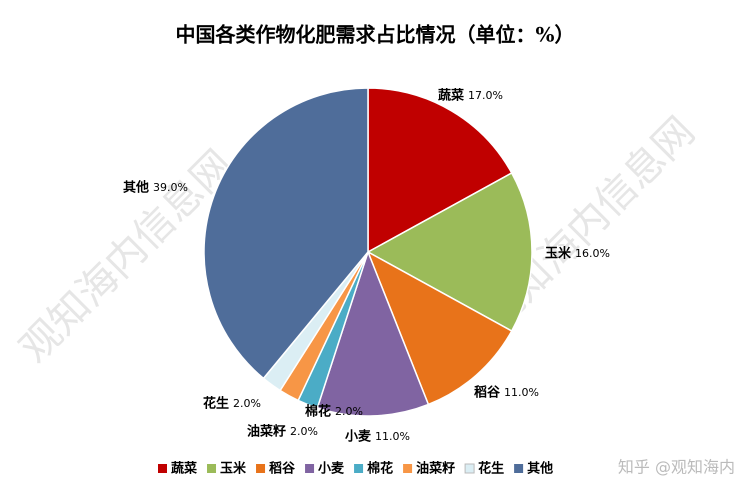 The height and width of the screenshot is (500, 750). What do you see at coordinates (487, 393) in the screenshot?
I see `slice-label: 稻谷` at bounding box center [487, 393].